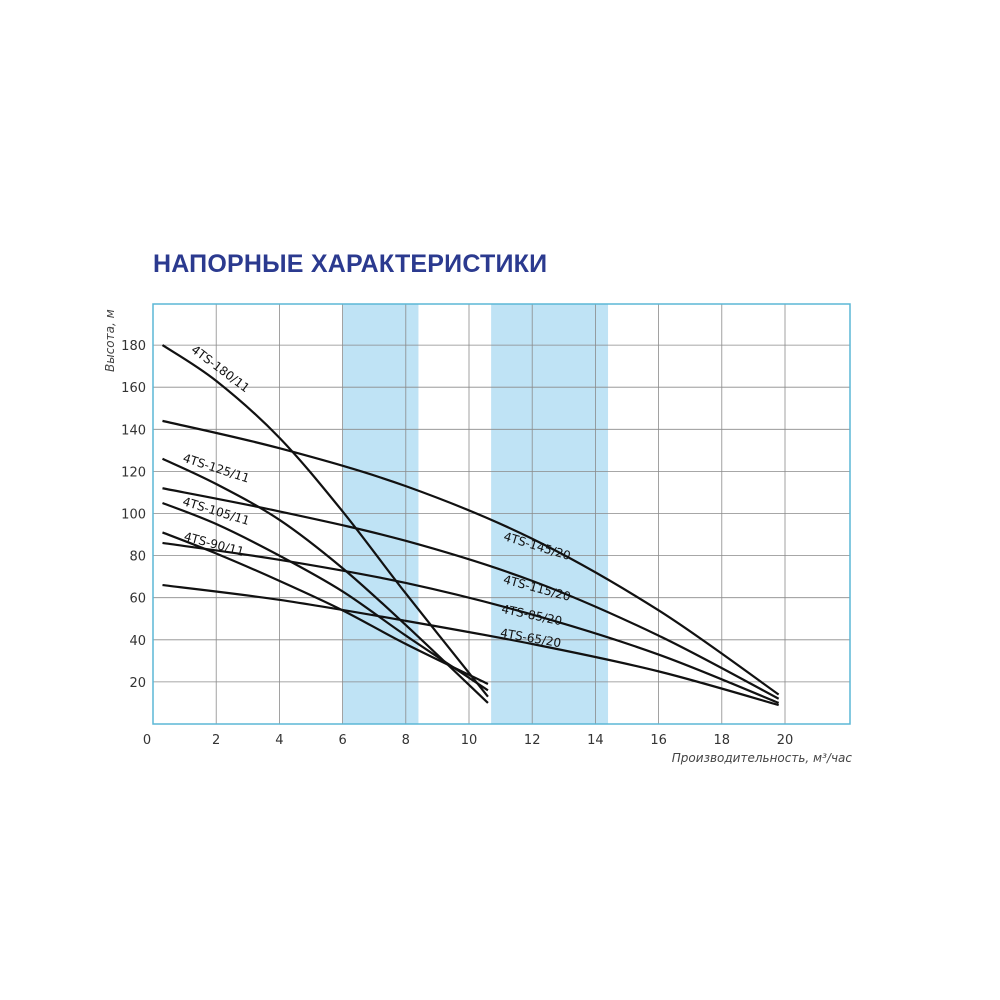  I want to click on x-tick-label: 16, so click(658, 740).